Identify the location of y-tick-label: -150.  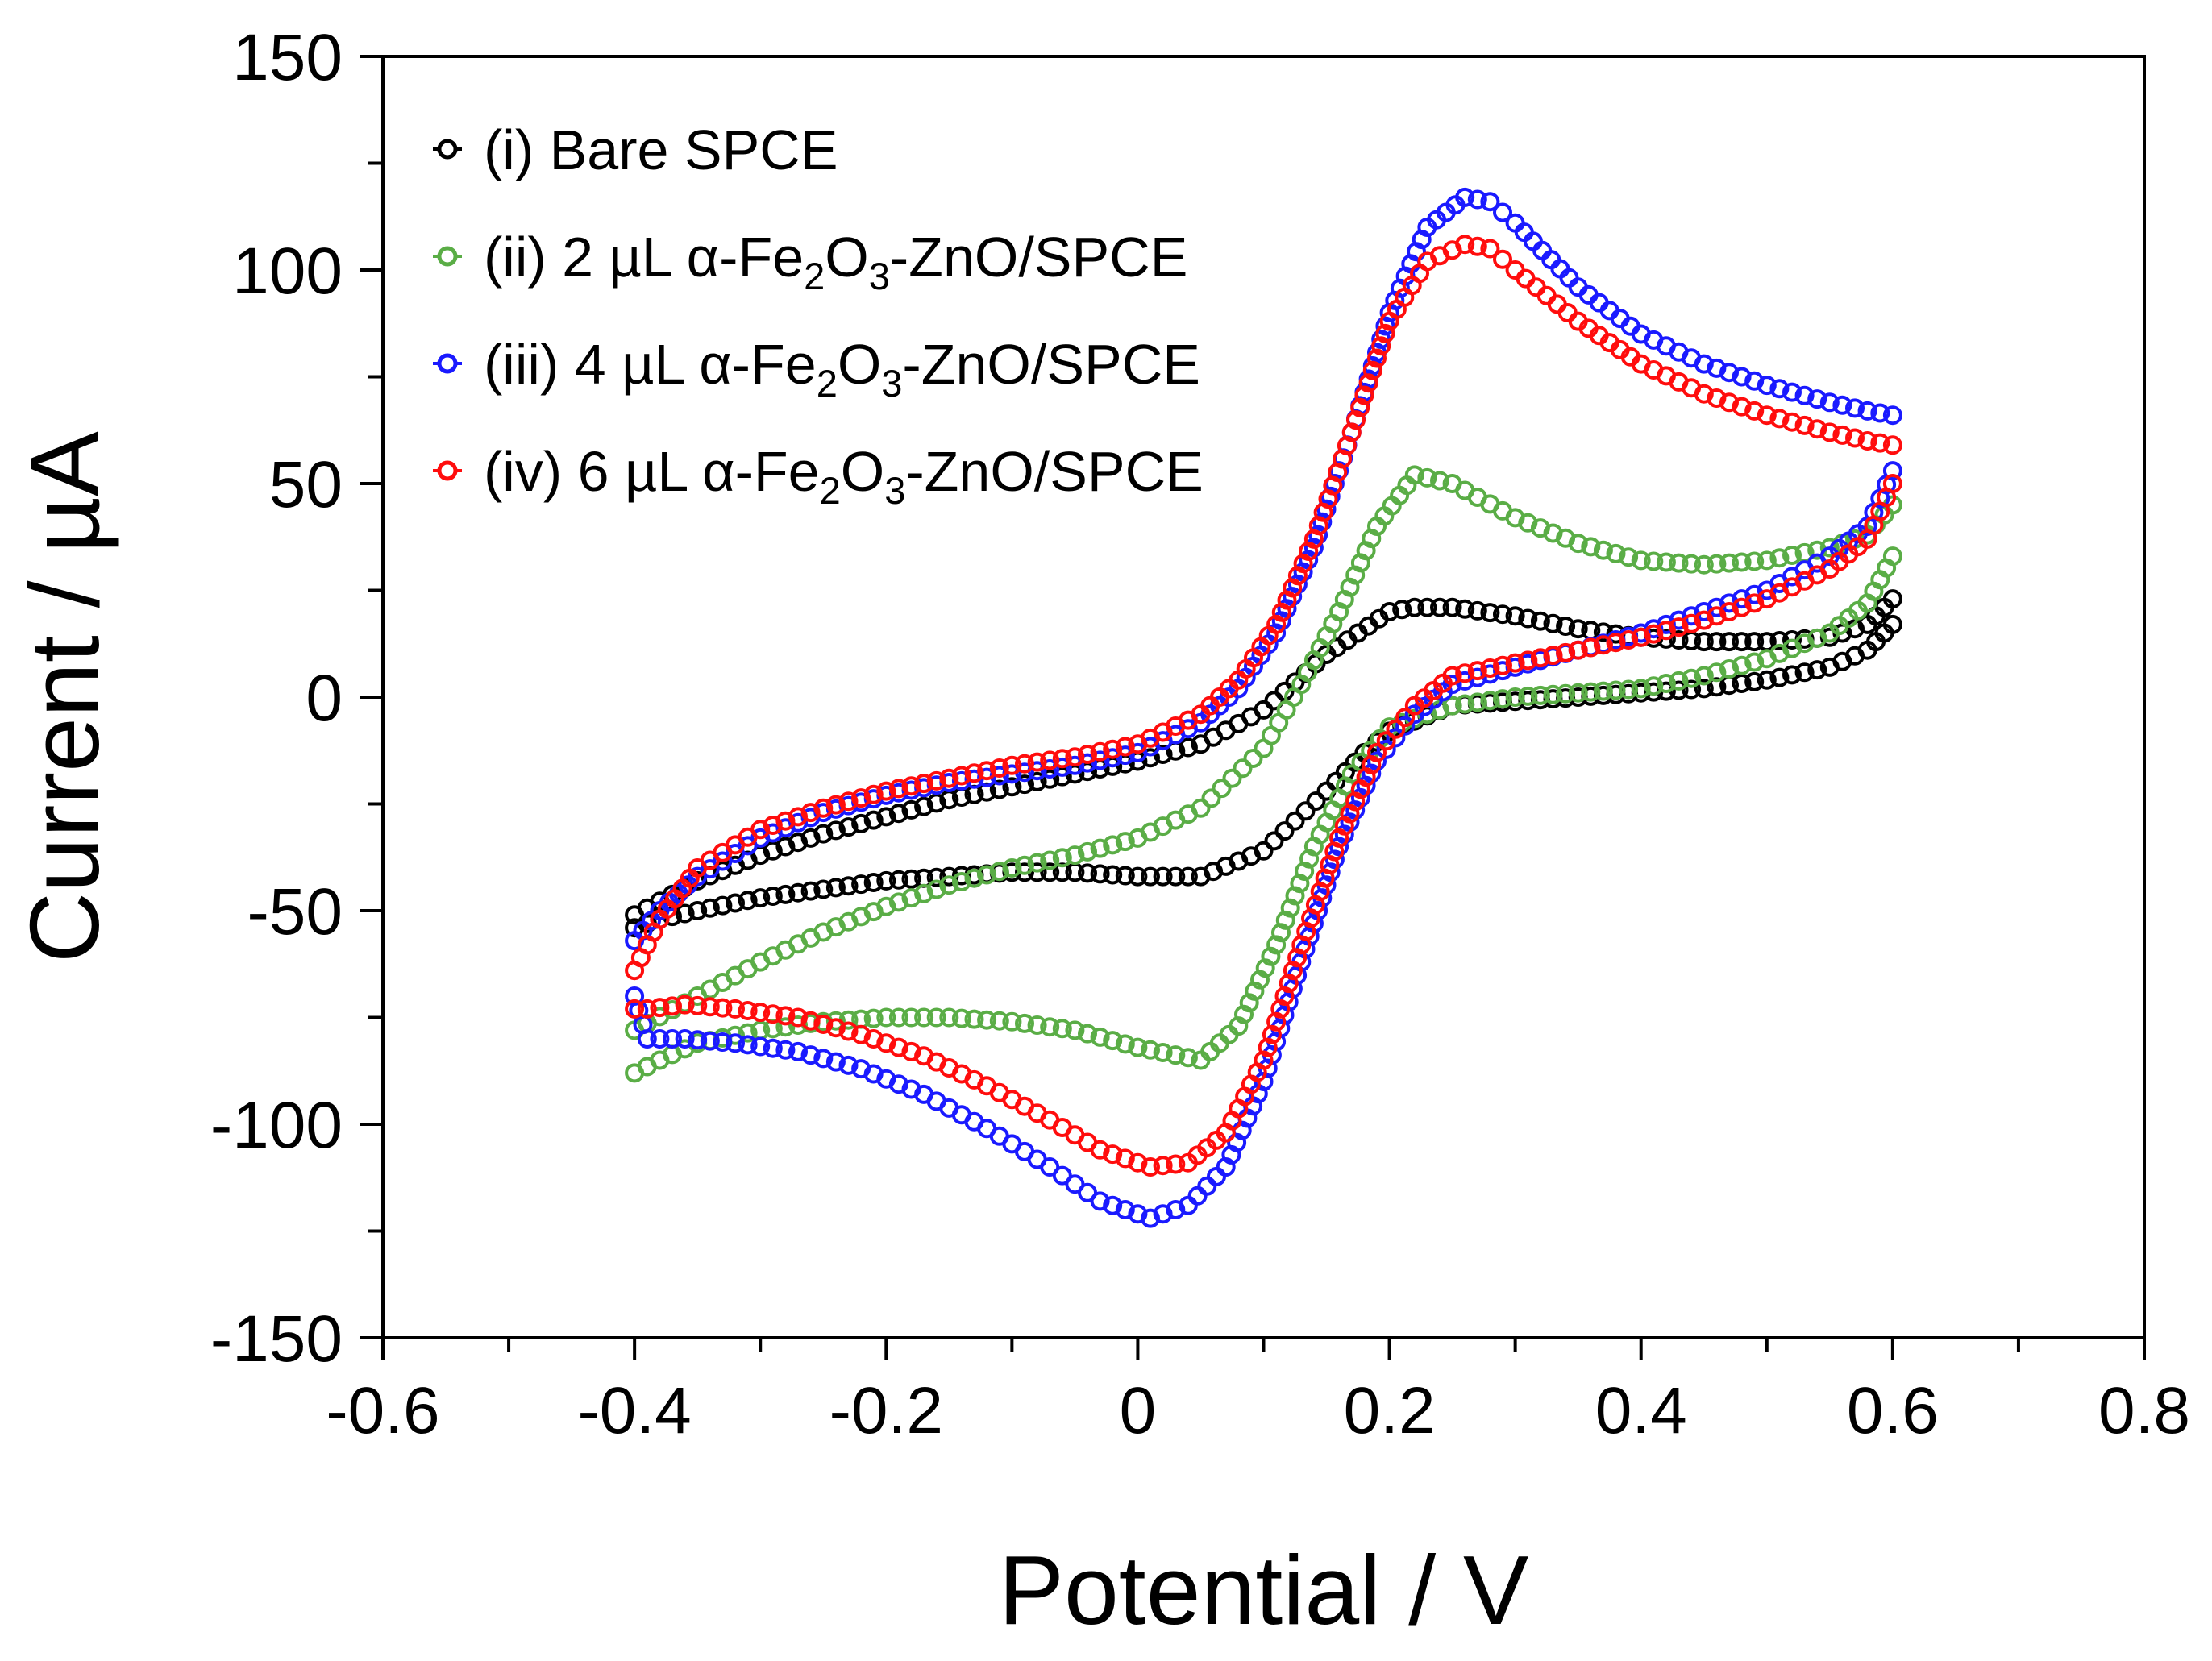
(276, 1339).